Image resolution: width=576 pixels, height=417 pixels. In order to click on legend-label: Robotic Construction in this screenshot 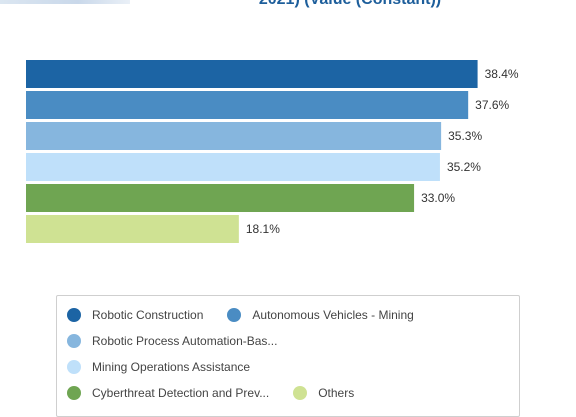, I will do `click(148, 315)`.